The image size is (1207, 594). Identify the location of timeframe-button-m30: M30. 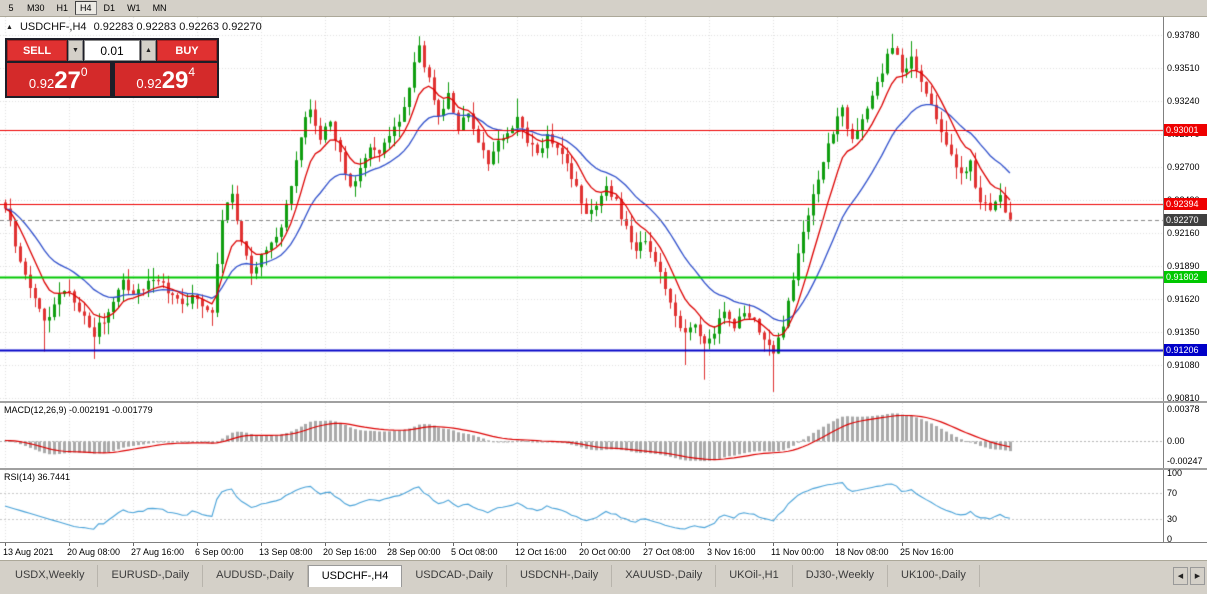
(36, 8).